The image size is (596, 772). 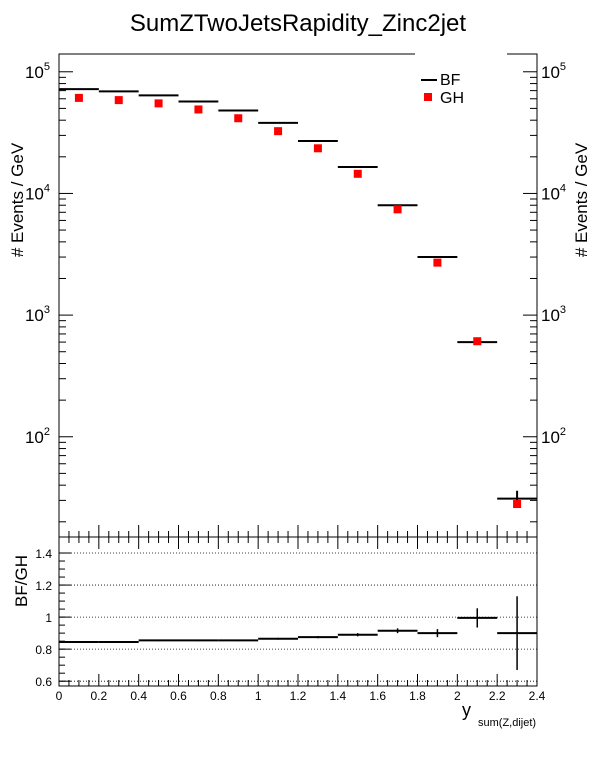 What do you see at coordinates (507, 723) in the screenshot?
I see `x-axis-label-subscript: sum(Z,dijet)` at bounding box center [507, 723].